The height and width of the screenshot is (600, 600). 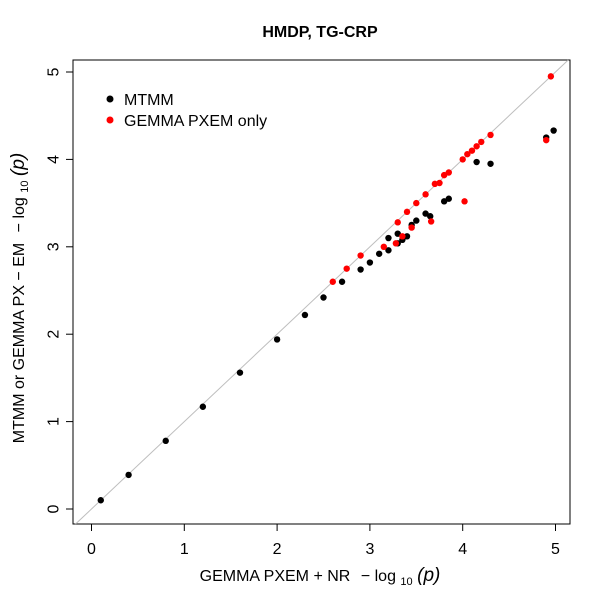 I want to click on y-axis-label-log: log, so click(x=19, y=207).